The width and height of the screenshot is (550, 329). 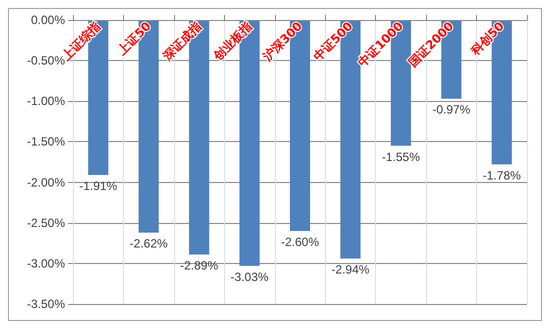 What do you see at coordinates (134, 38) in the screenshot?
I see `x-tick-label: 上证50` at bounding box center [134, 38].